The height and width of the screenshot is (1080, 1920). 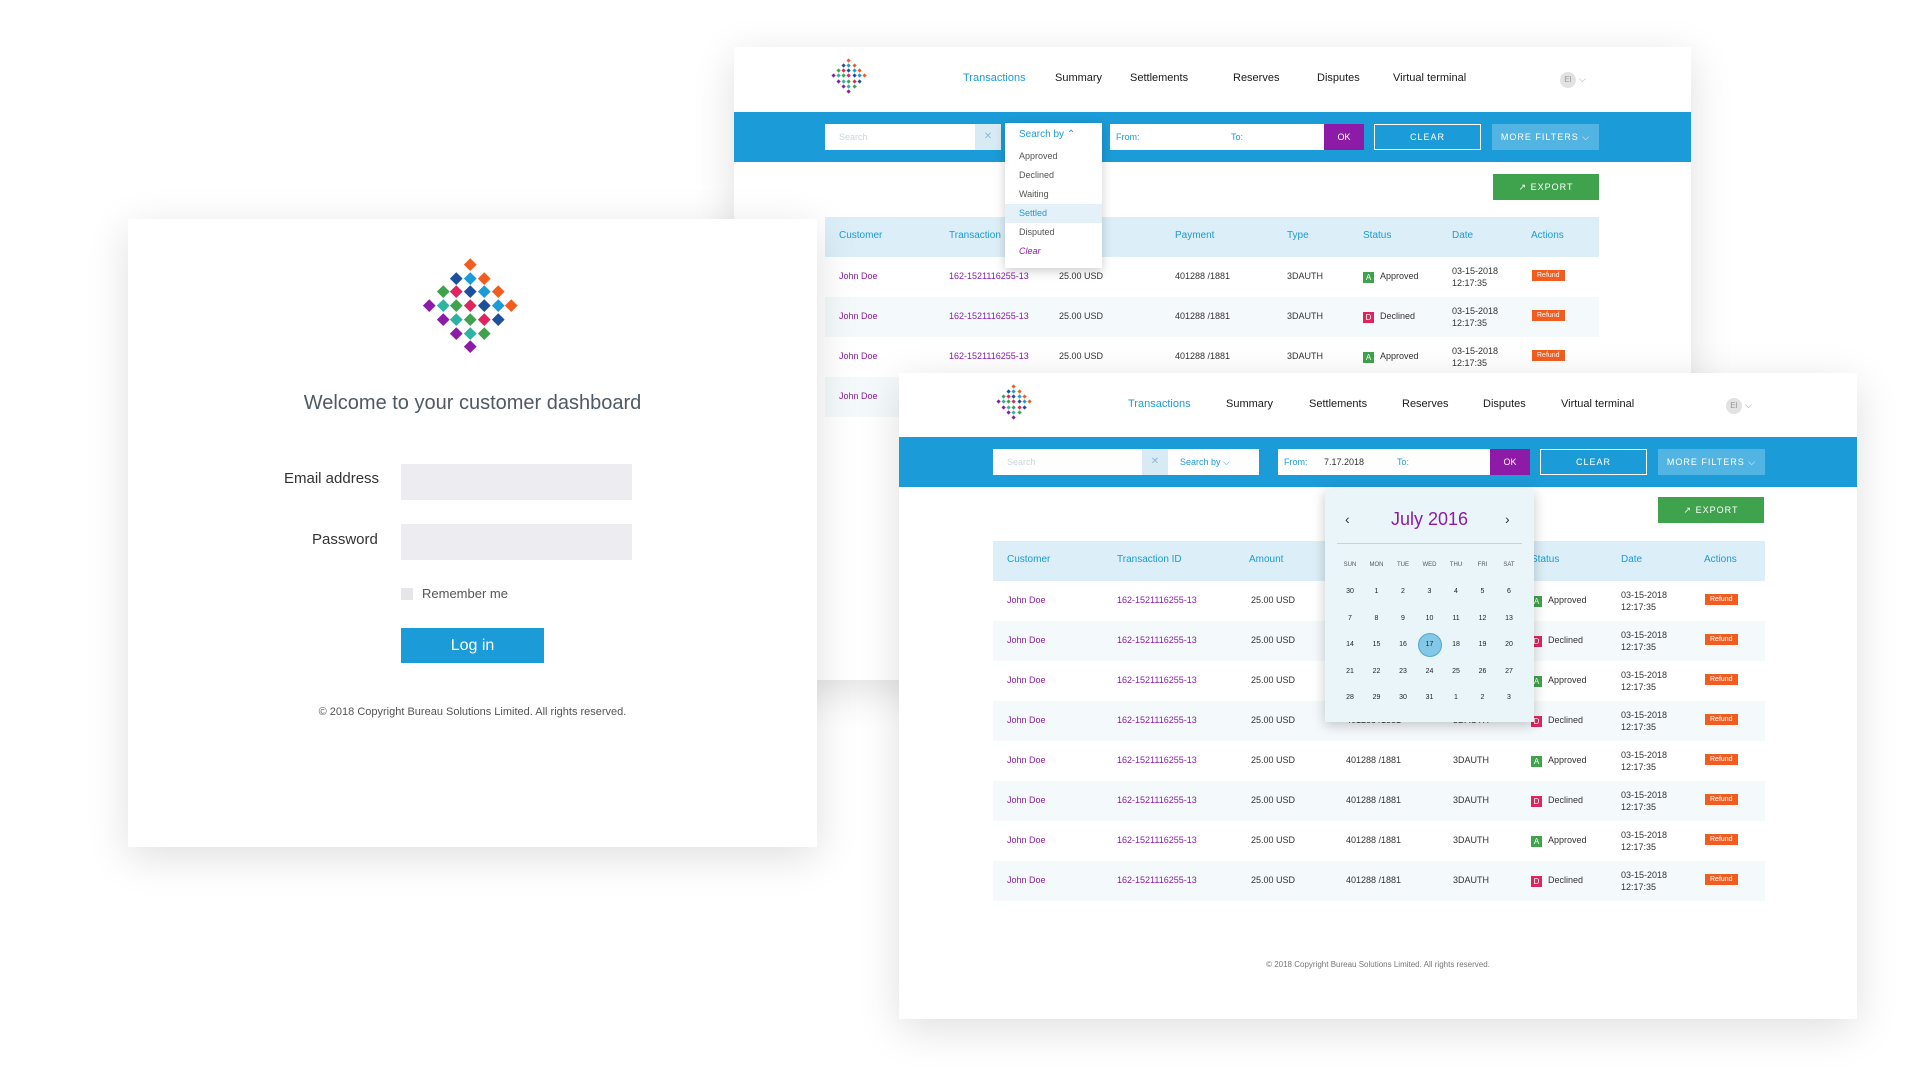 What do you see at coordinates (1509, 644) in the screenshot?
I see `calendar-day: 20` at bounding box center [1509, 644].